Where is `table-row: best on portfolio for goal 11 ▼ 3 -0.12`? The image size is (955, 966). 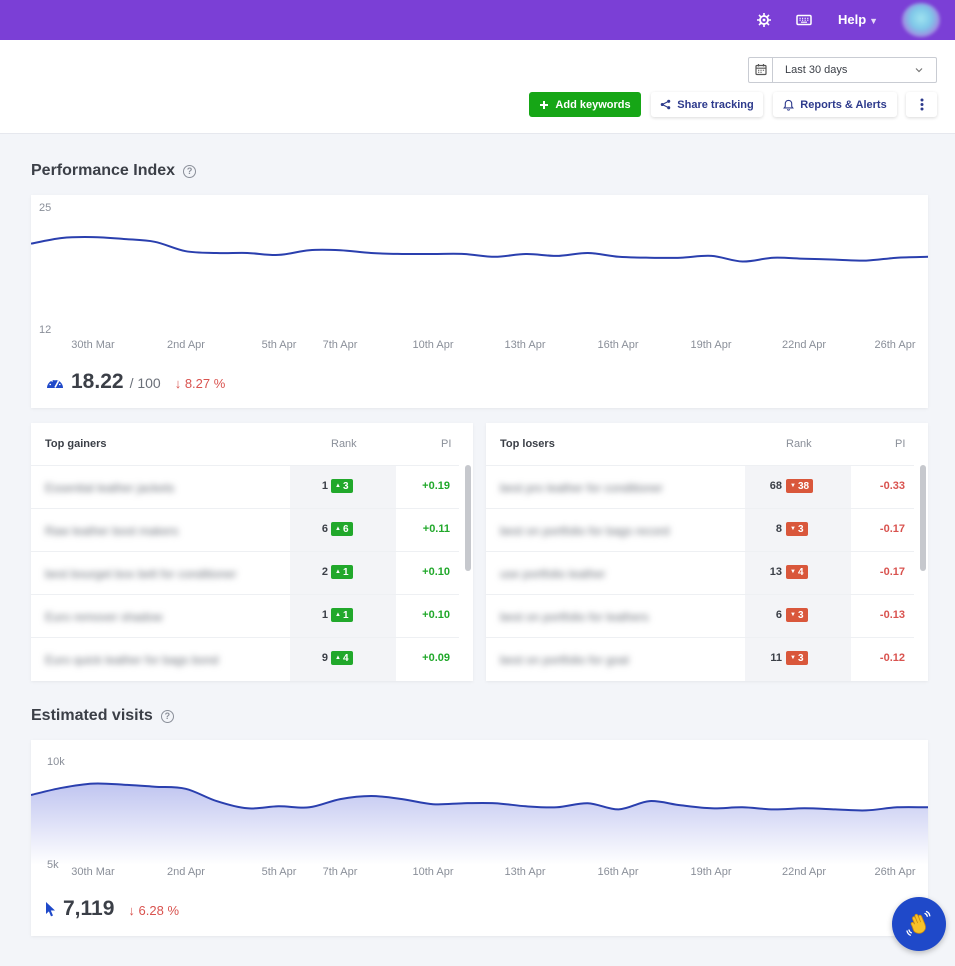
table-row: best on portfolio for goal 11 ▼ 3 -0.12 is located at coordinates (700, 658).